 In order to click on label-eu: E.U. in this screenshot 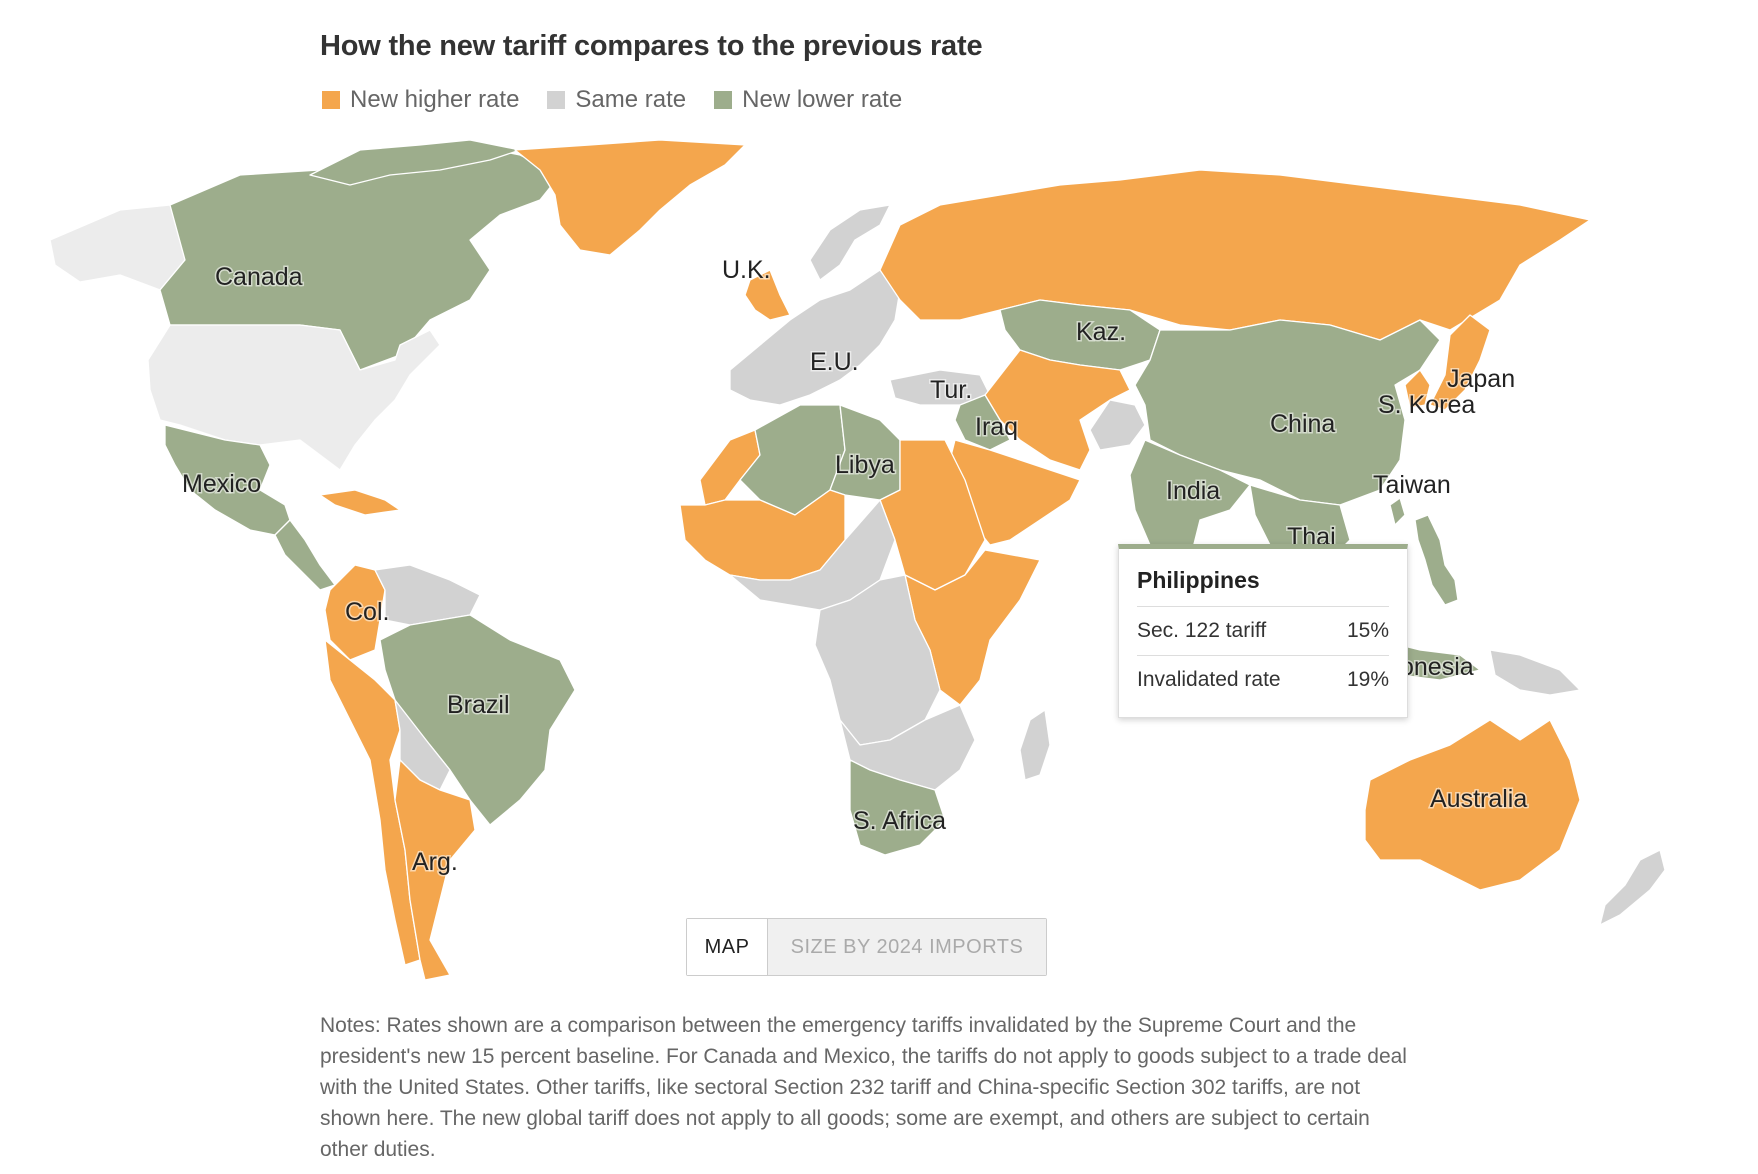, I will do `click(834, 362)`.